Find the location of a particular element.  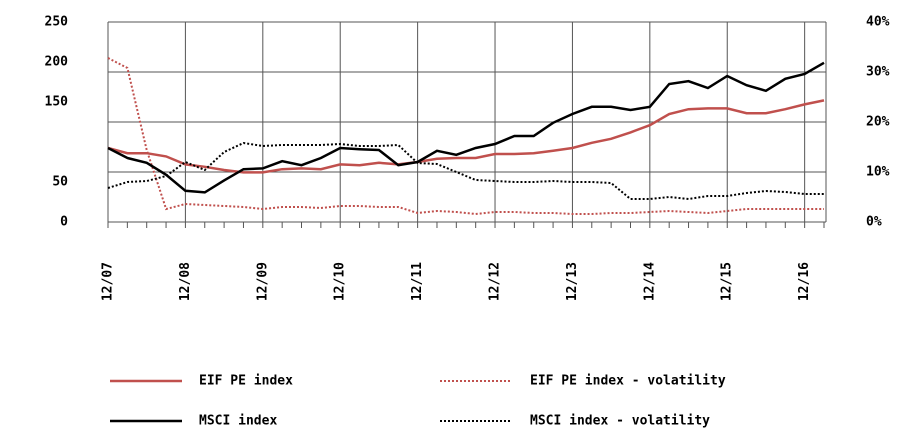

x-tick-label: 12/07 is located at coordinates (108, 281).